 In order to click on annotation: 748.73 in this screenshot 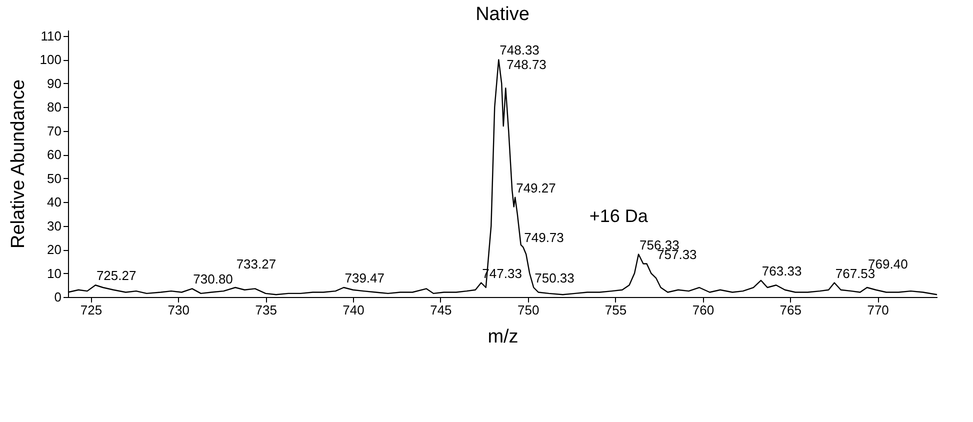, I will do `click(526, 64)`.